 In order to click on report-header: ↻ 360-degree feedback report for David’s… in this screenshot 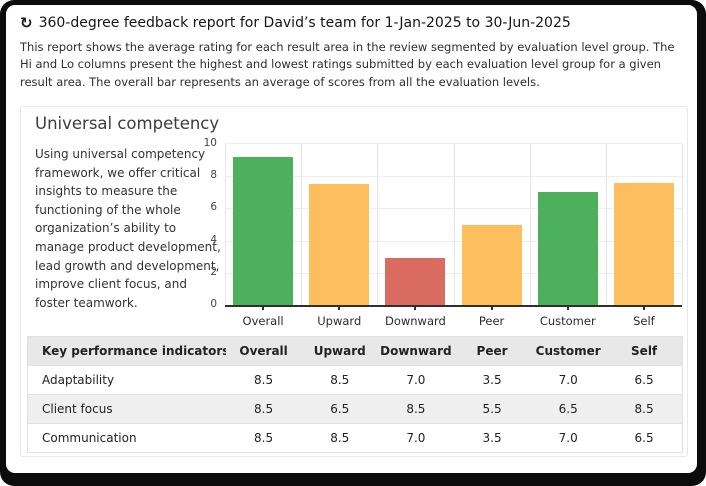, I will do `click(351, 53)`.